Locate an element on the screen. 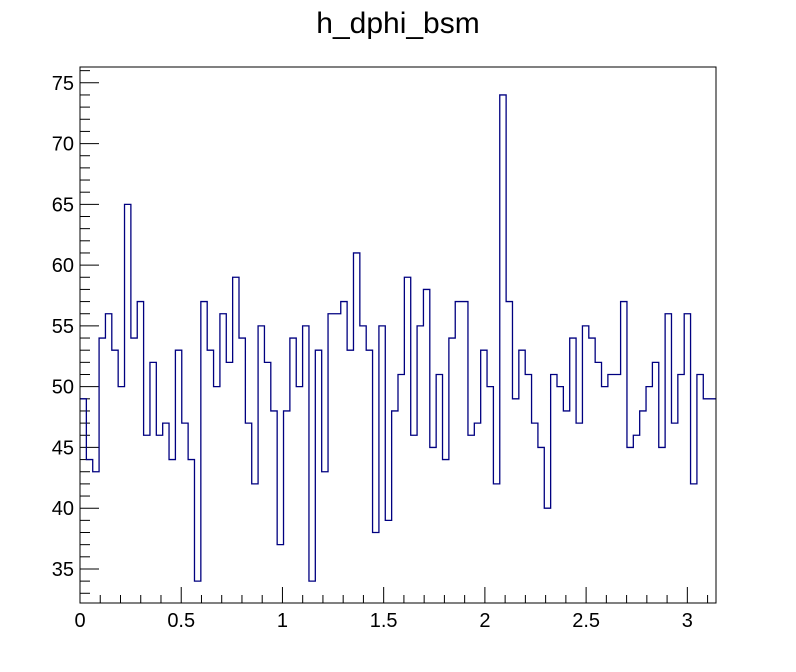  y-tick-label: 50 is located at coordinates (63, 388).